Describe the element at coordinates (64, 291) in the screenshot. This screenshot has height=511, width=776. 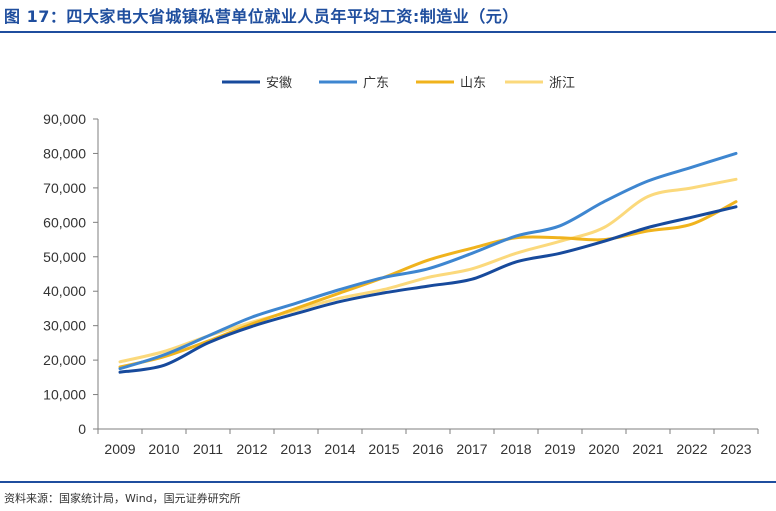
I see `y-tick-label: 40,000` at that location.